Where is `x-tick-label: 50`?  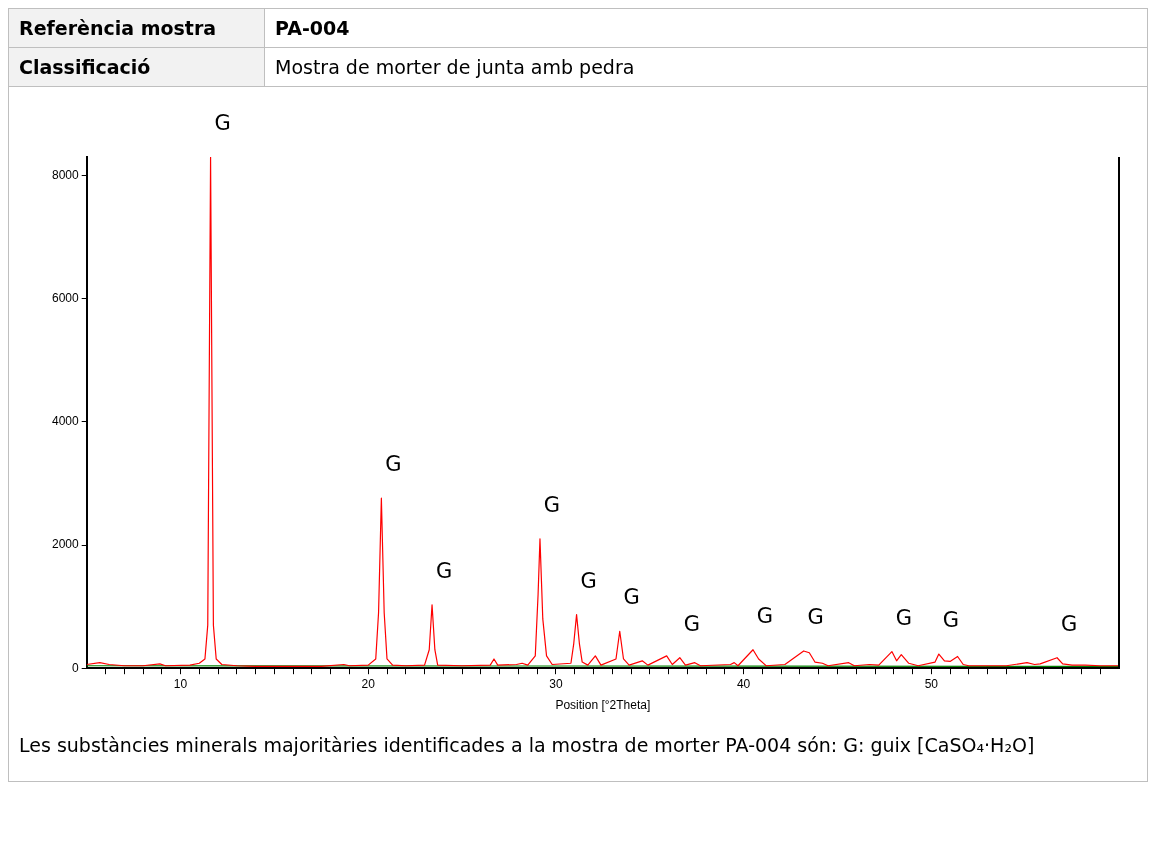
x-tick-label: 50 is located at coordinates (931, 683).